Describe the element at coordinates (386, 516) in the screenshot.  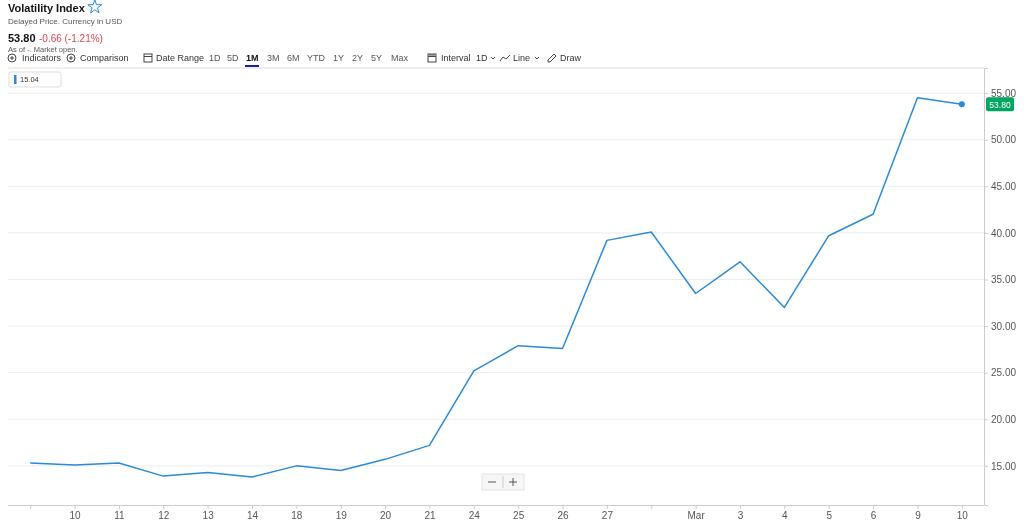
I see `x-tick-label: 20` at that location.